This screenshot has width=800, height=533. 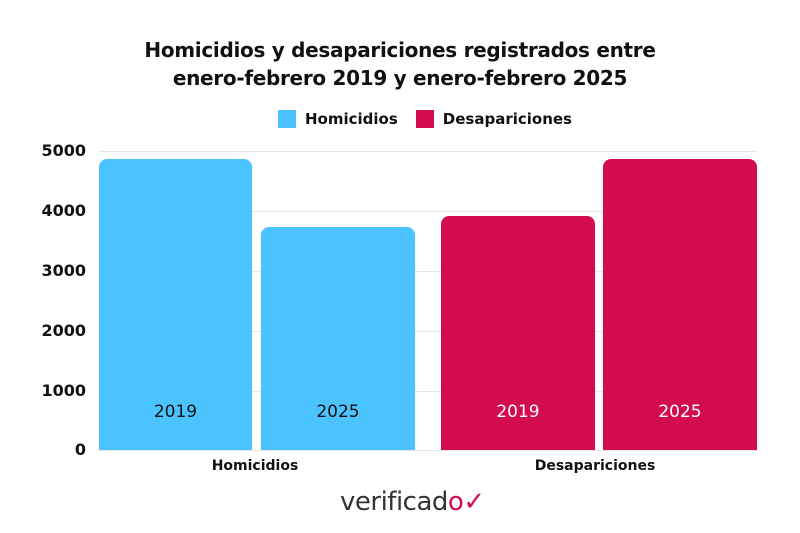 I want to click on bar-desapariciones-2019: 2019, so click(x=518, y=333).